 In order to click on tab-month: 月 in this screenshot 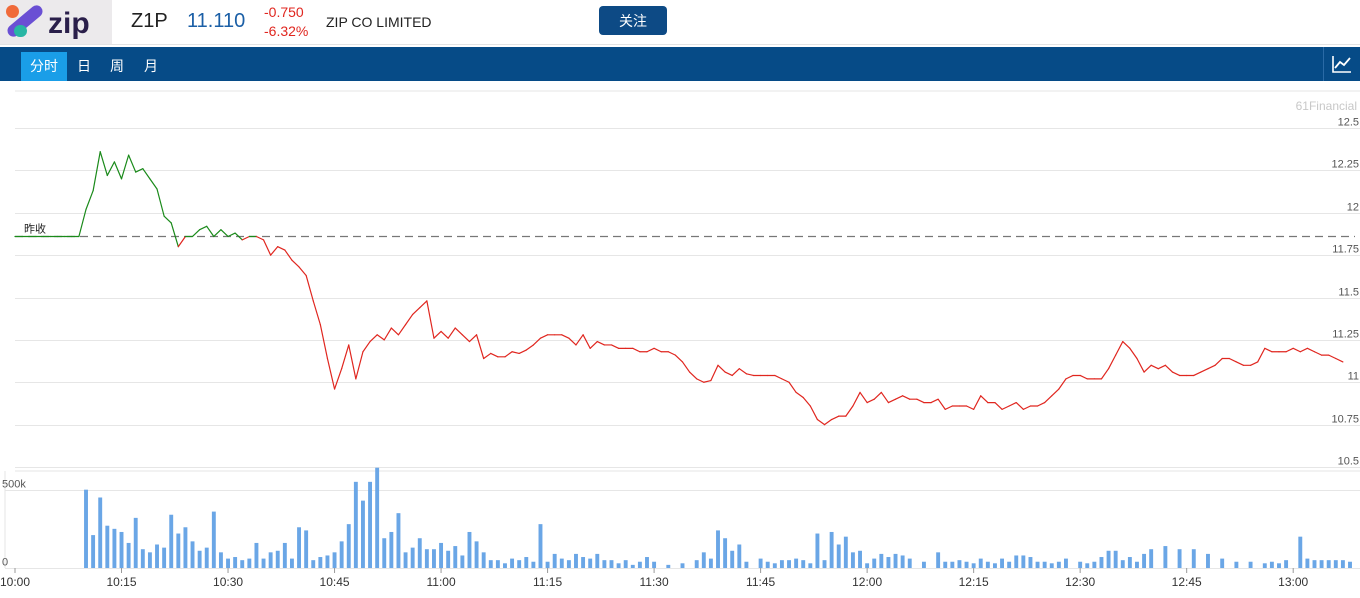, I will do `click(151, 66)`.